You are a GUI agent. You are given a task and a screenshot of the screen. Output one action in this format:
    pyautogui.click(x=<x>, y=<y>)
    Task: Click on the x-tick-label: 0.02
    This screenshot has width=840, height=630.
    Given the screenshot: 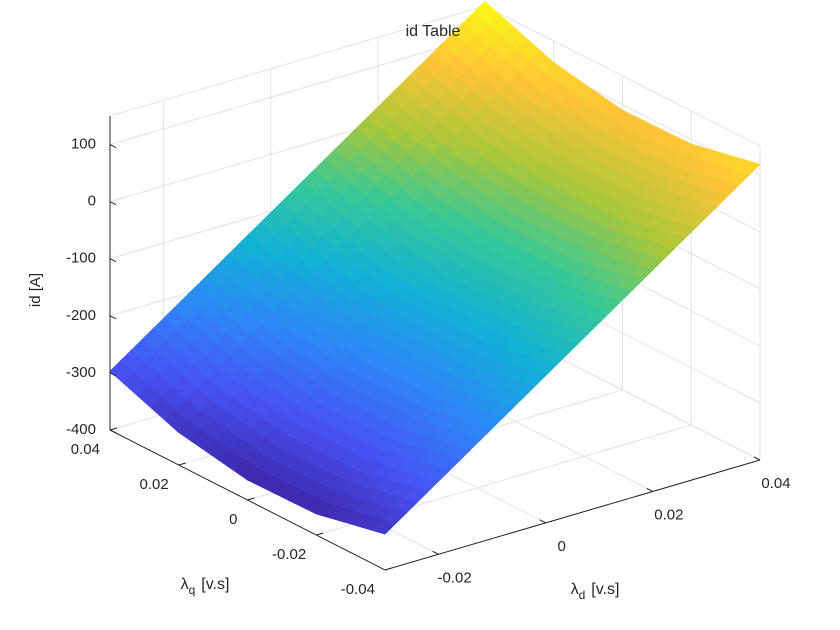 What is the action you would take?
    pyautogui.click(x=668, y=514)
    